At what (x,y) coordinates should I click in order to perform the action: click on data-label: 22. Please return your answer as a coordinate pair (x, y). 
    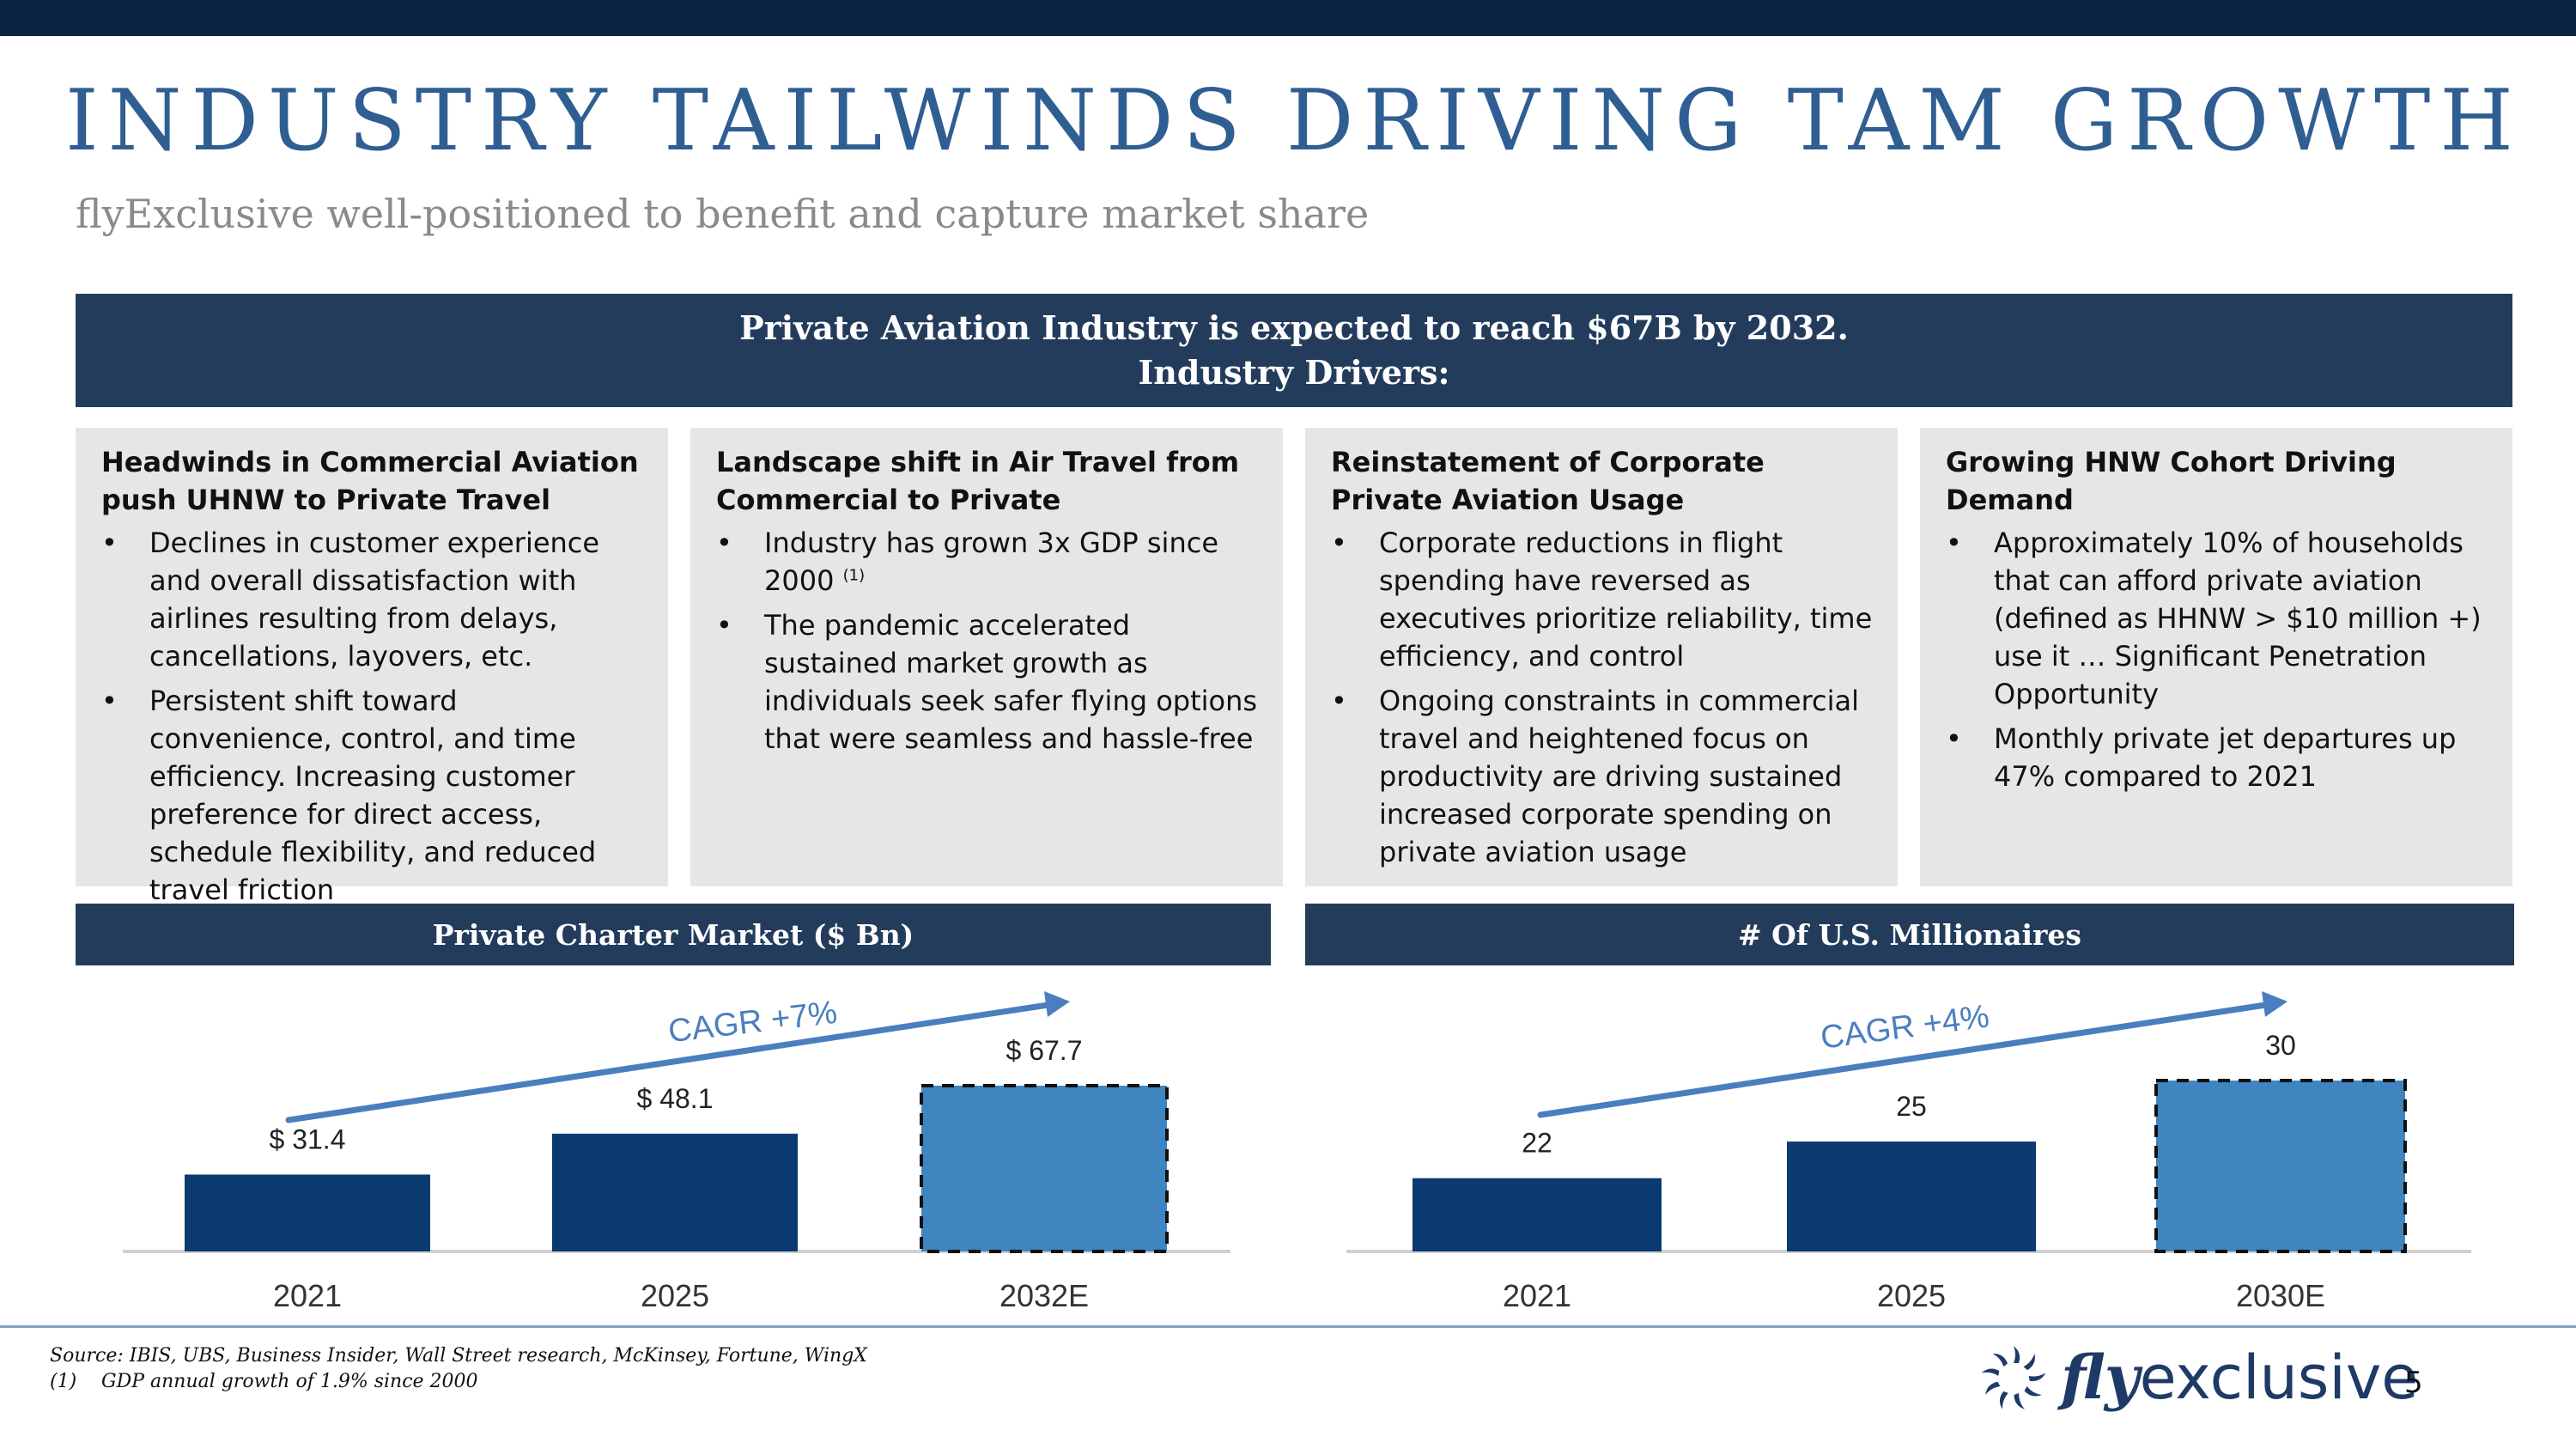
    Looking at the image, I should click on (1537, 1143).